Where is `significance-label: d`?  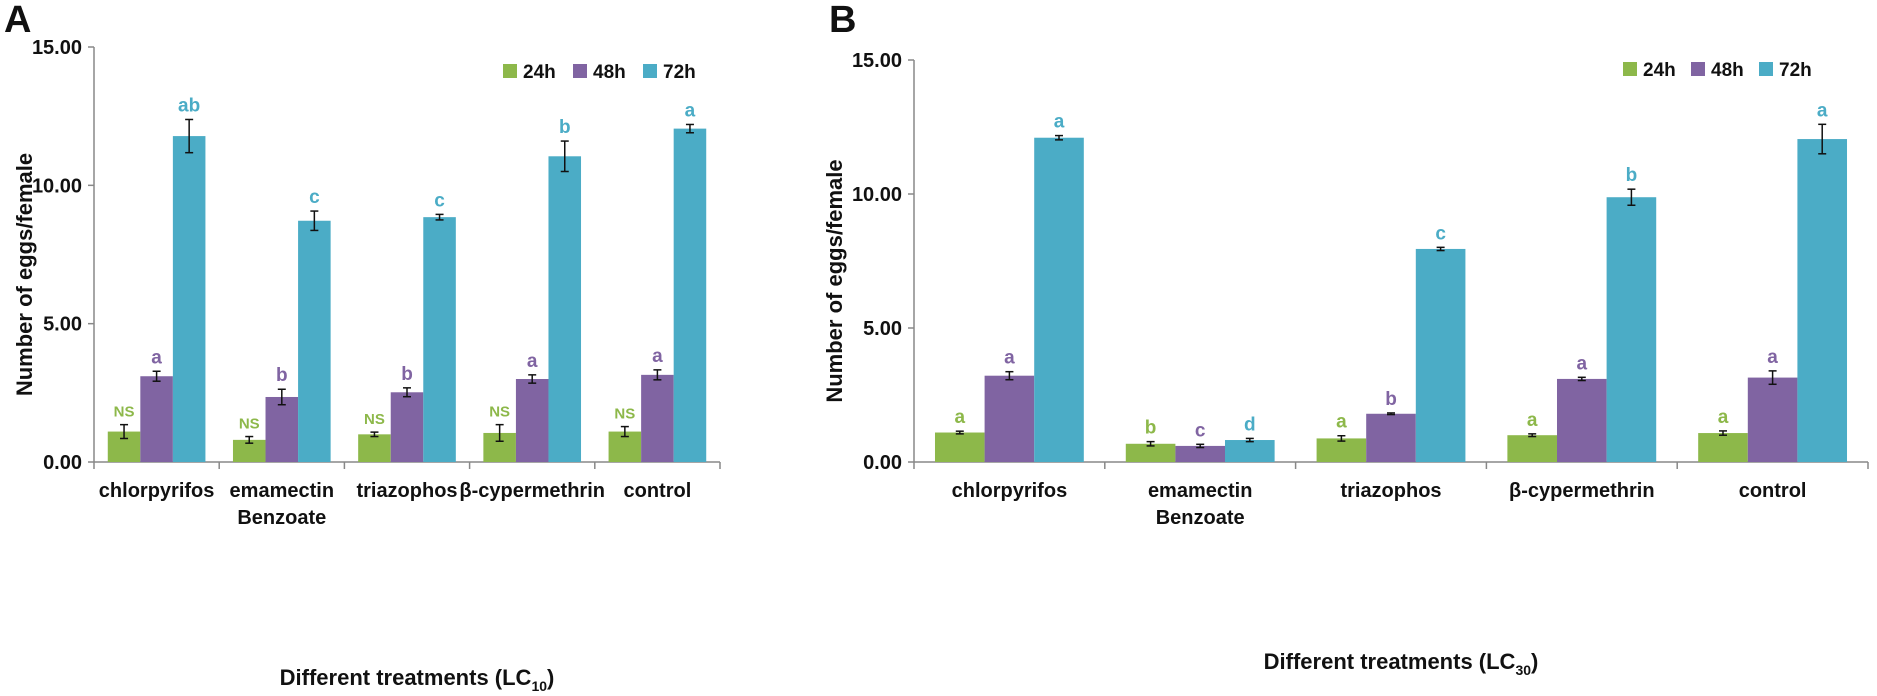
significance-label: d is located at coordinates (1250, 424).